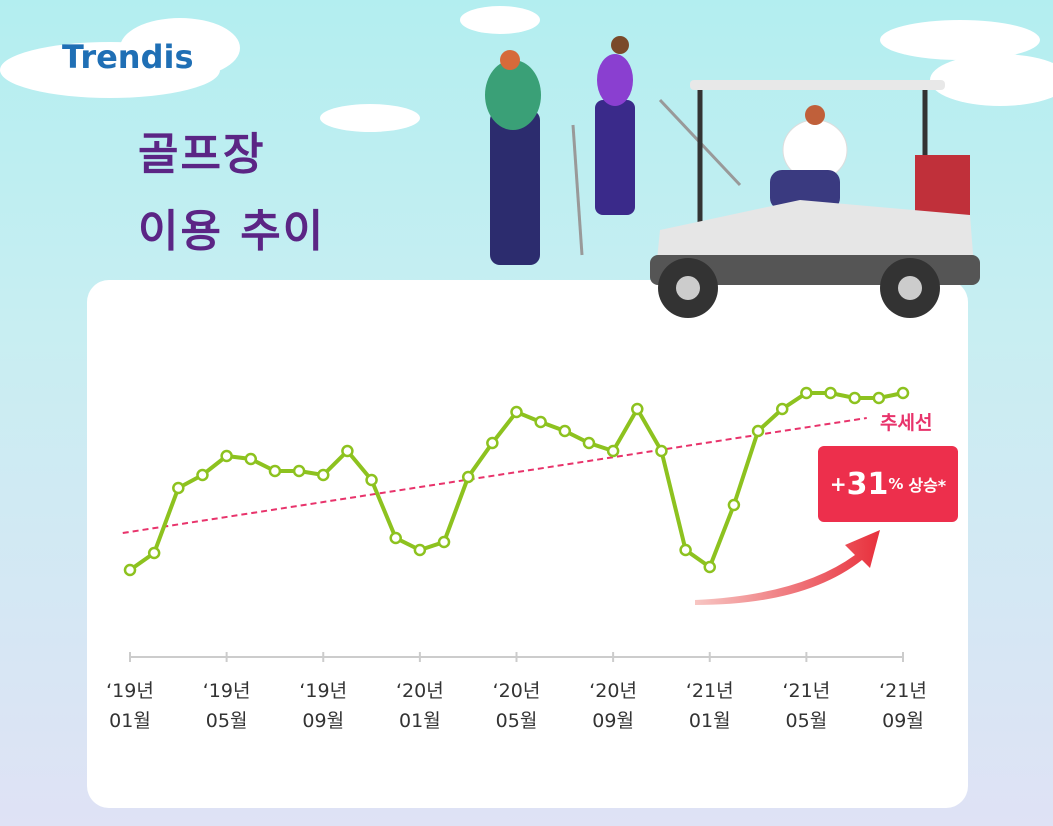 Image resolution: width=1053 pixels, height=826 pixels. Describe the element at coordinates (896, 484) in the screenshot. I see `badge-unit: %` at that location.